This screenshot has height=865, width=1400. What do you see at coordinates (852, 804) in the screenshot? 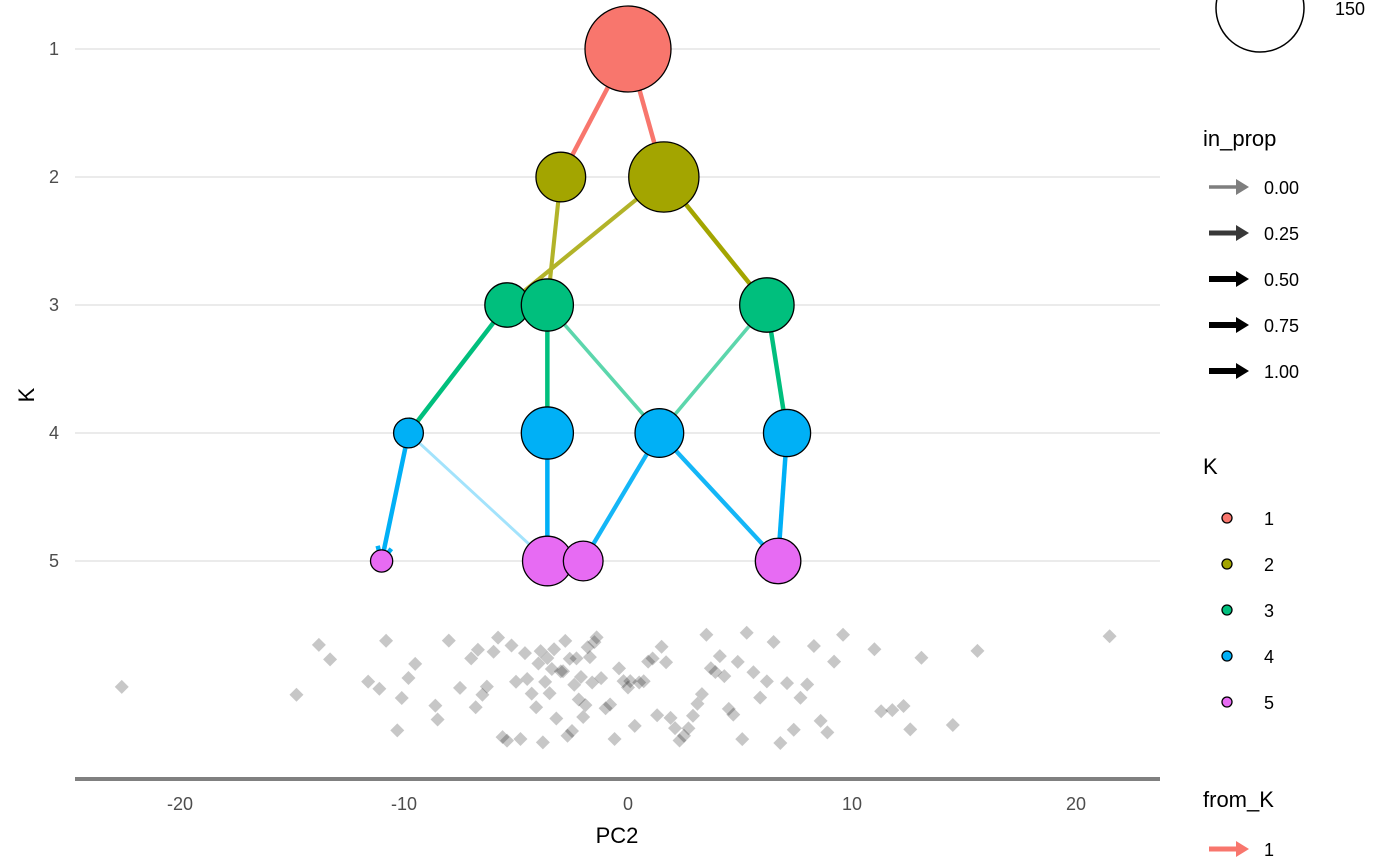
I see `x-tick-10: 10` at bounding box center [852, 804].